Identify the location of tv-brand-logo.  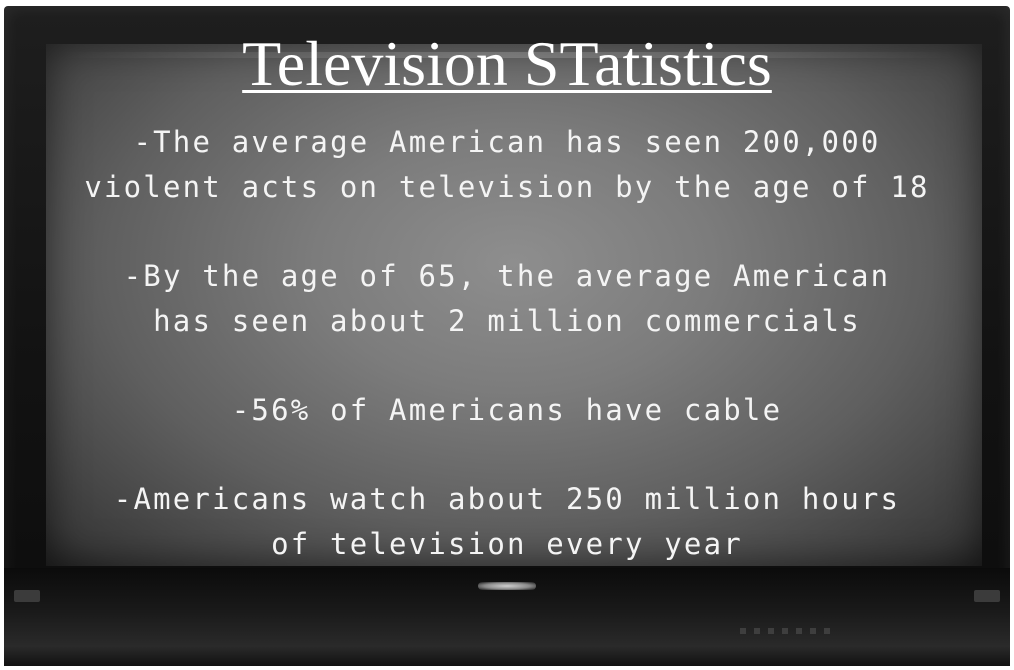
(507, 586).